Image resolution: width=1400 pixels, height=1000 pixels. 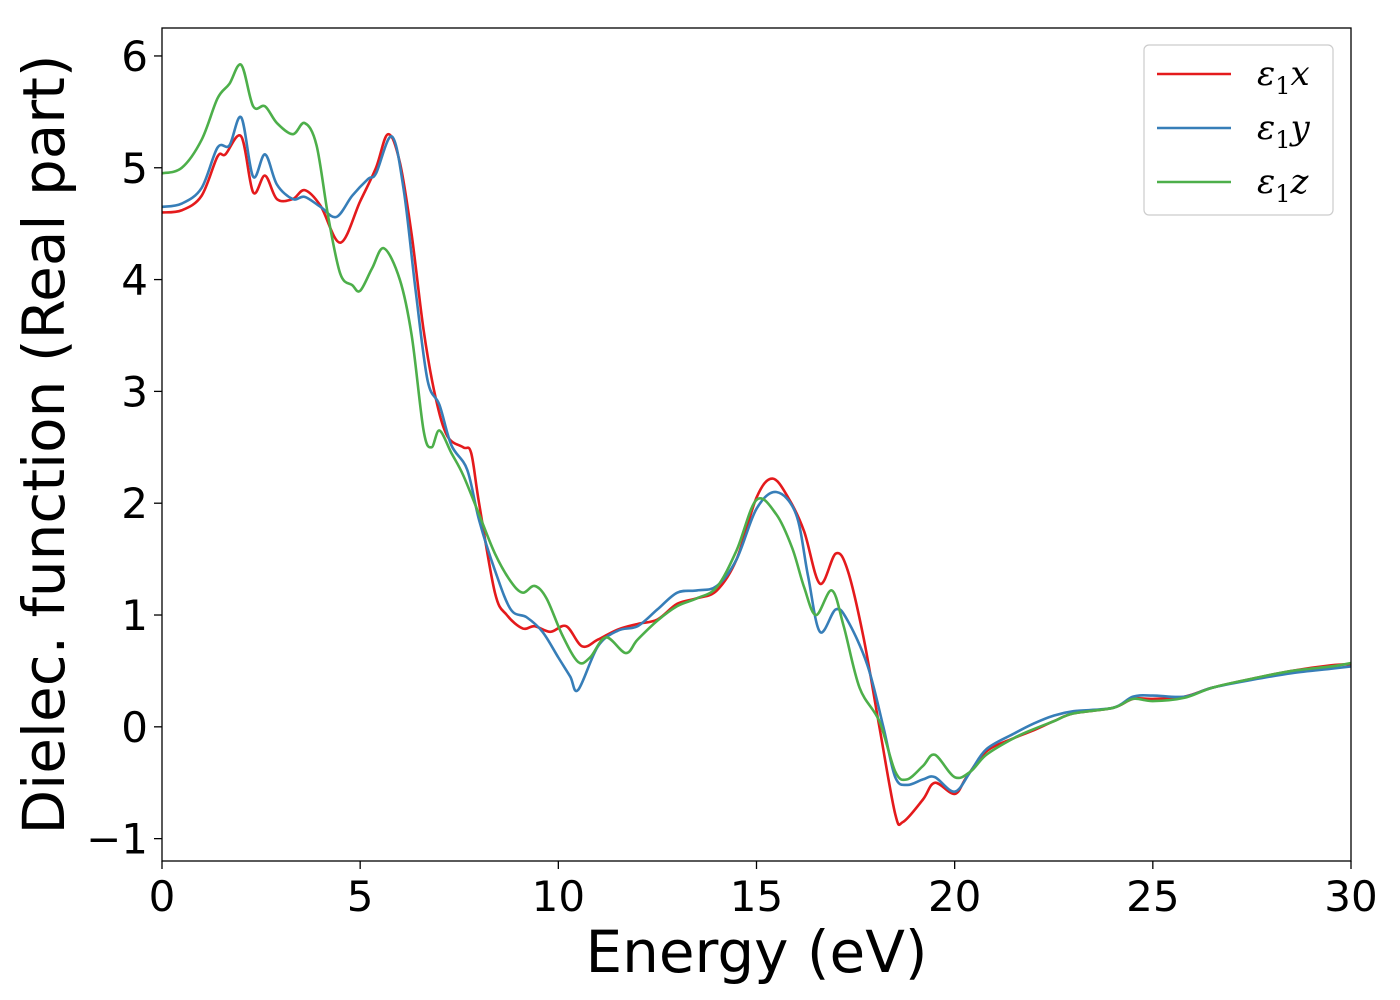 I want to click on legend-component: x, so click(x=1300, y=74).